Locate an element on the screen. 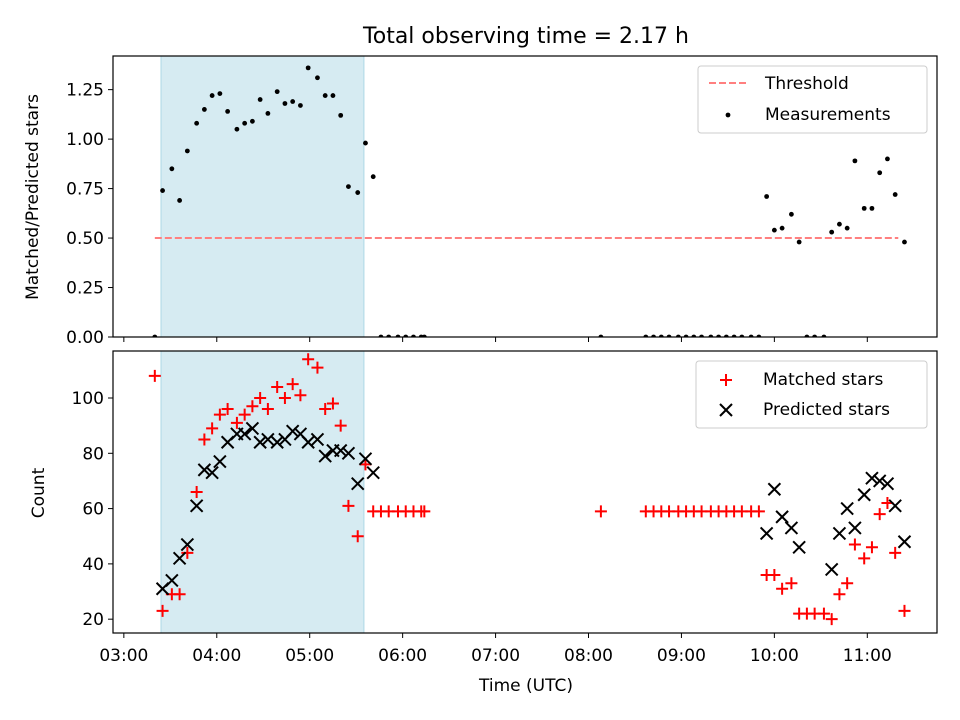  x-tick-label: 10:00 is located at coordinates (774, 656).